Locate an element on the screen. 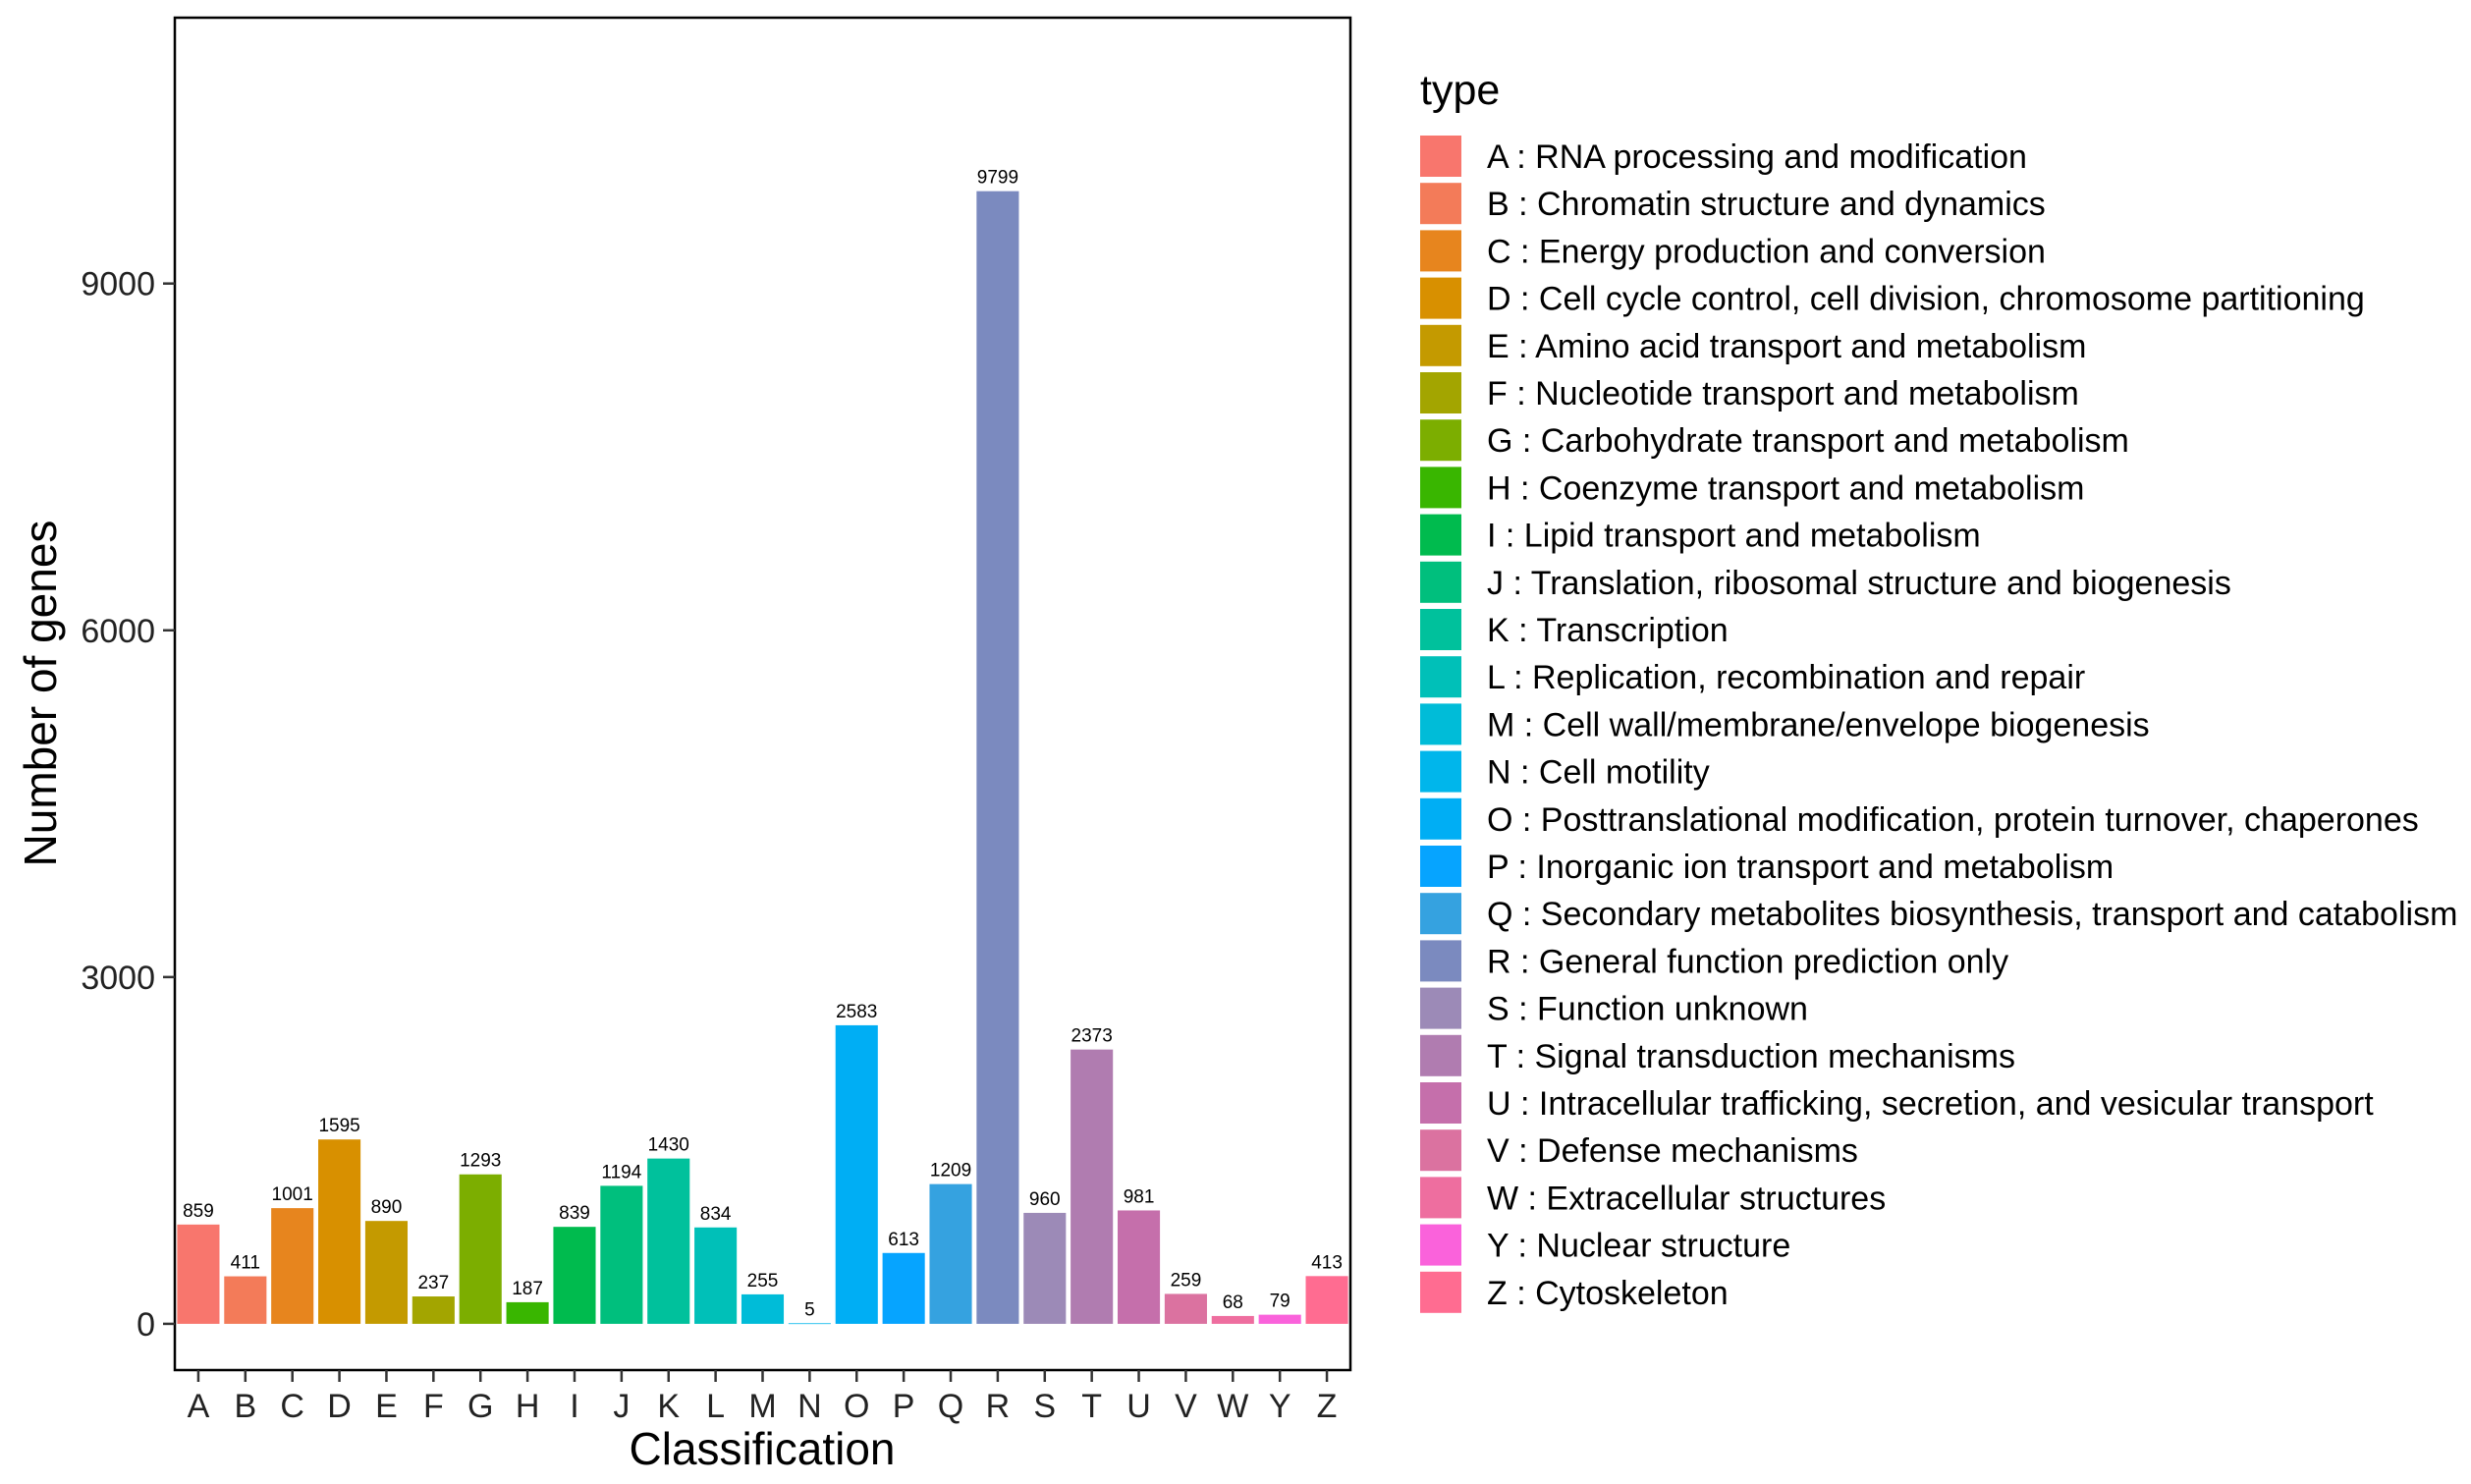 The height and width of the screenshot is (1484, 2471). bar-value-label-O: 2583 is located at coordinates (856, 1012).